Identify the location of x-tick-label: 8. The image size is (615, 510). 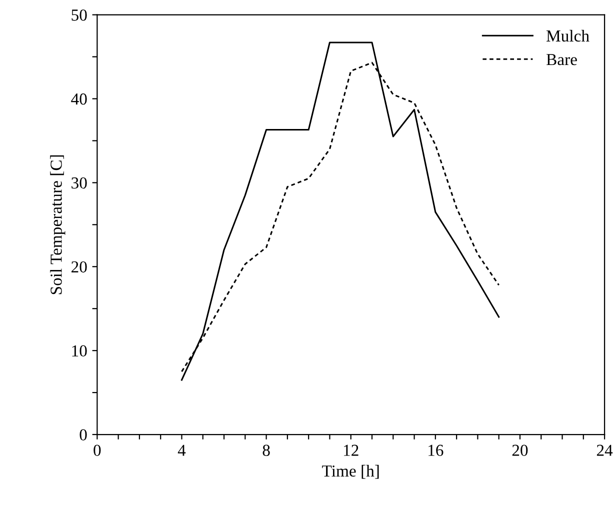
(266, 450).